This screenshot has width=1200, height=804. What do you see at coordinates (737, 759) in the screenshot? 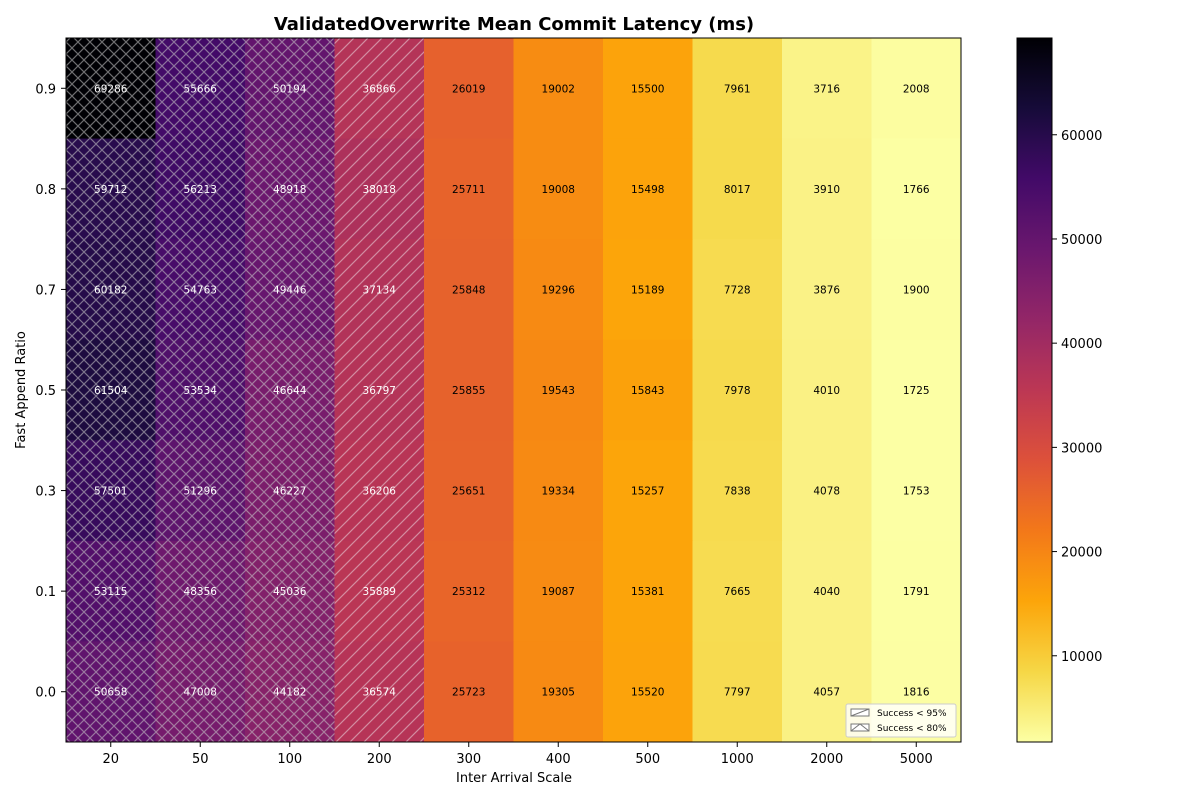
I see `x-tick-label: 1000` at bounding box center [737, 759].